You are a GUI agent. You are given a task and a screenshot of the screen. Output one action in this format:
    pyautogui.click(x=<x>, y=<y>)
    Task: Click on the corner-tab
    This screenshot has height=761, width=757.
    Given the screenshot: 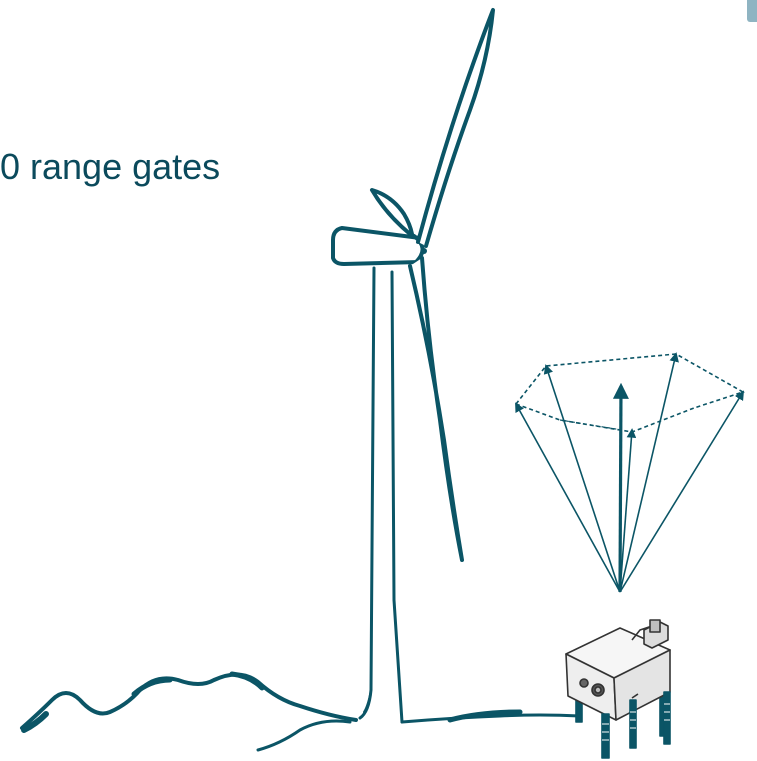 What is the action you would take?
    pyautogui.click(x=752, y=11)
    